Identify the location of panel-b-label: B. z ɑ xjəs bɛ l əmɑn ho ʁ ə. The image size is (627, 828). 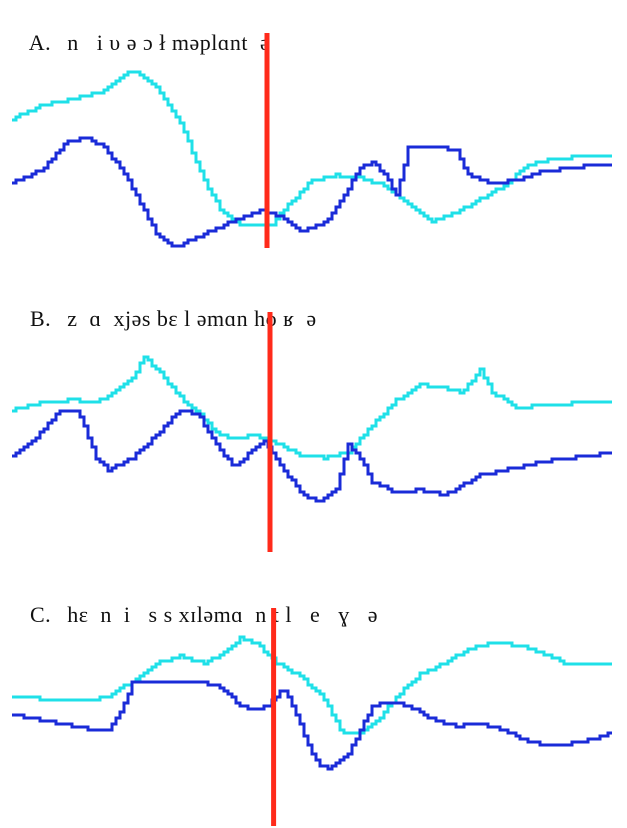
(161, 319).